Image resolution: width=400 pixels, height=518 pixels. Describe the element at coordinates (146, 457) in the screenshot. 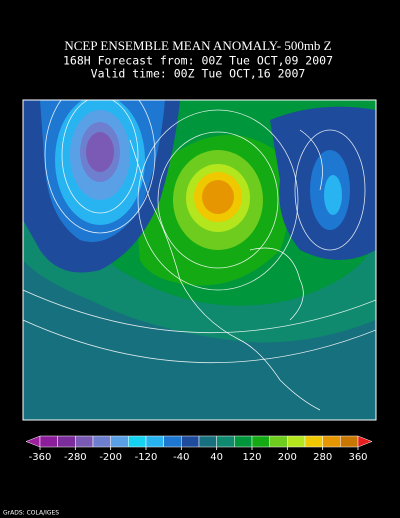

I see `colorbar-label: -120` at that location.